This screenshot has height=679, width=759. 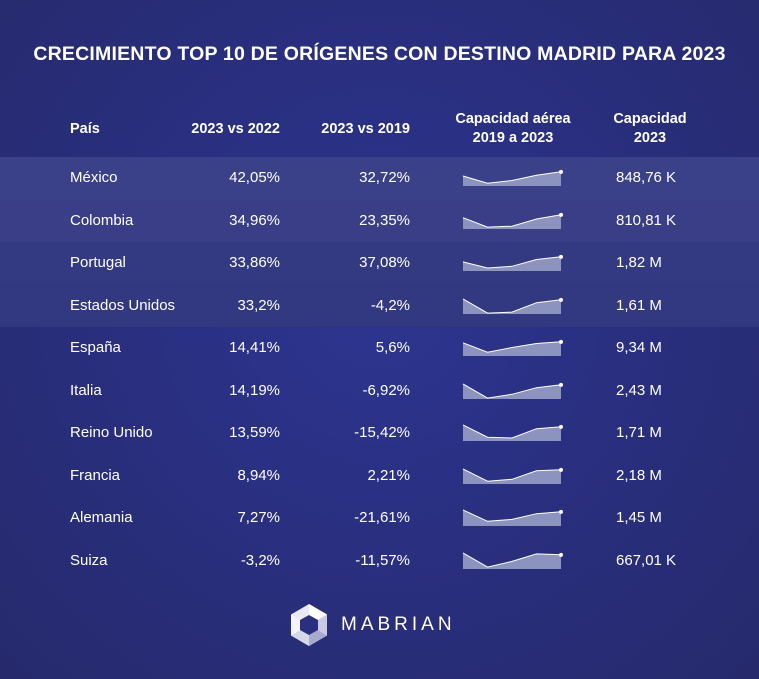 I want to click on growth-vs-2022: 33,2%, so click(x=258, y=305).